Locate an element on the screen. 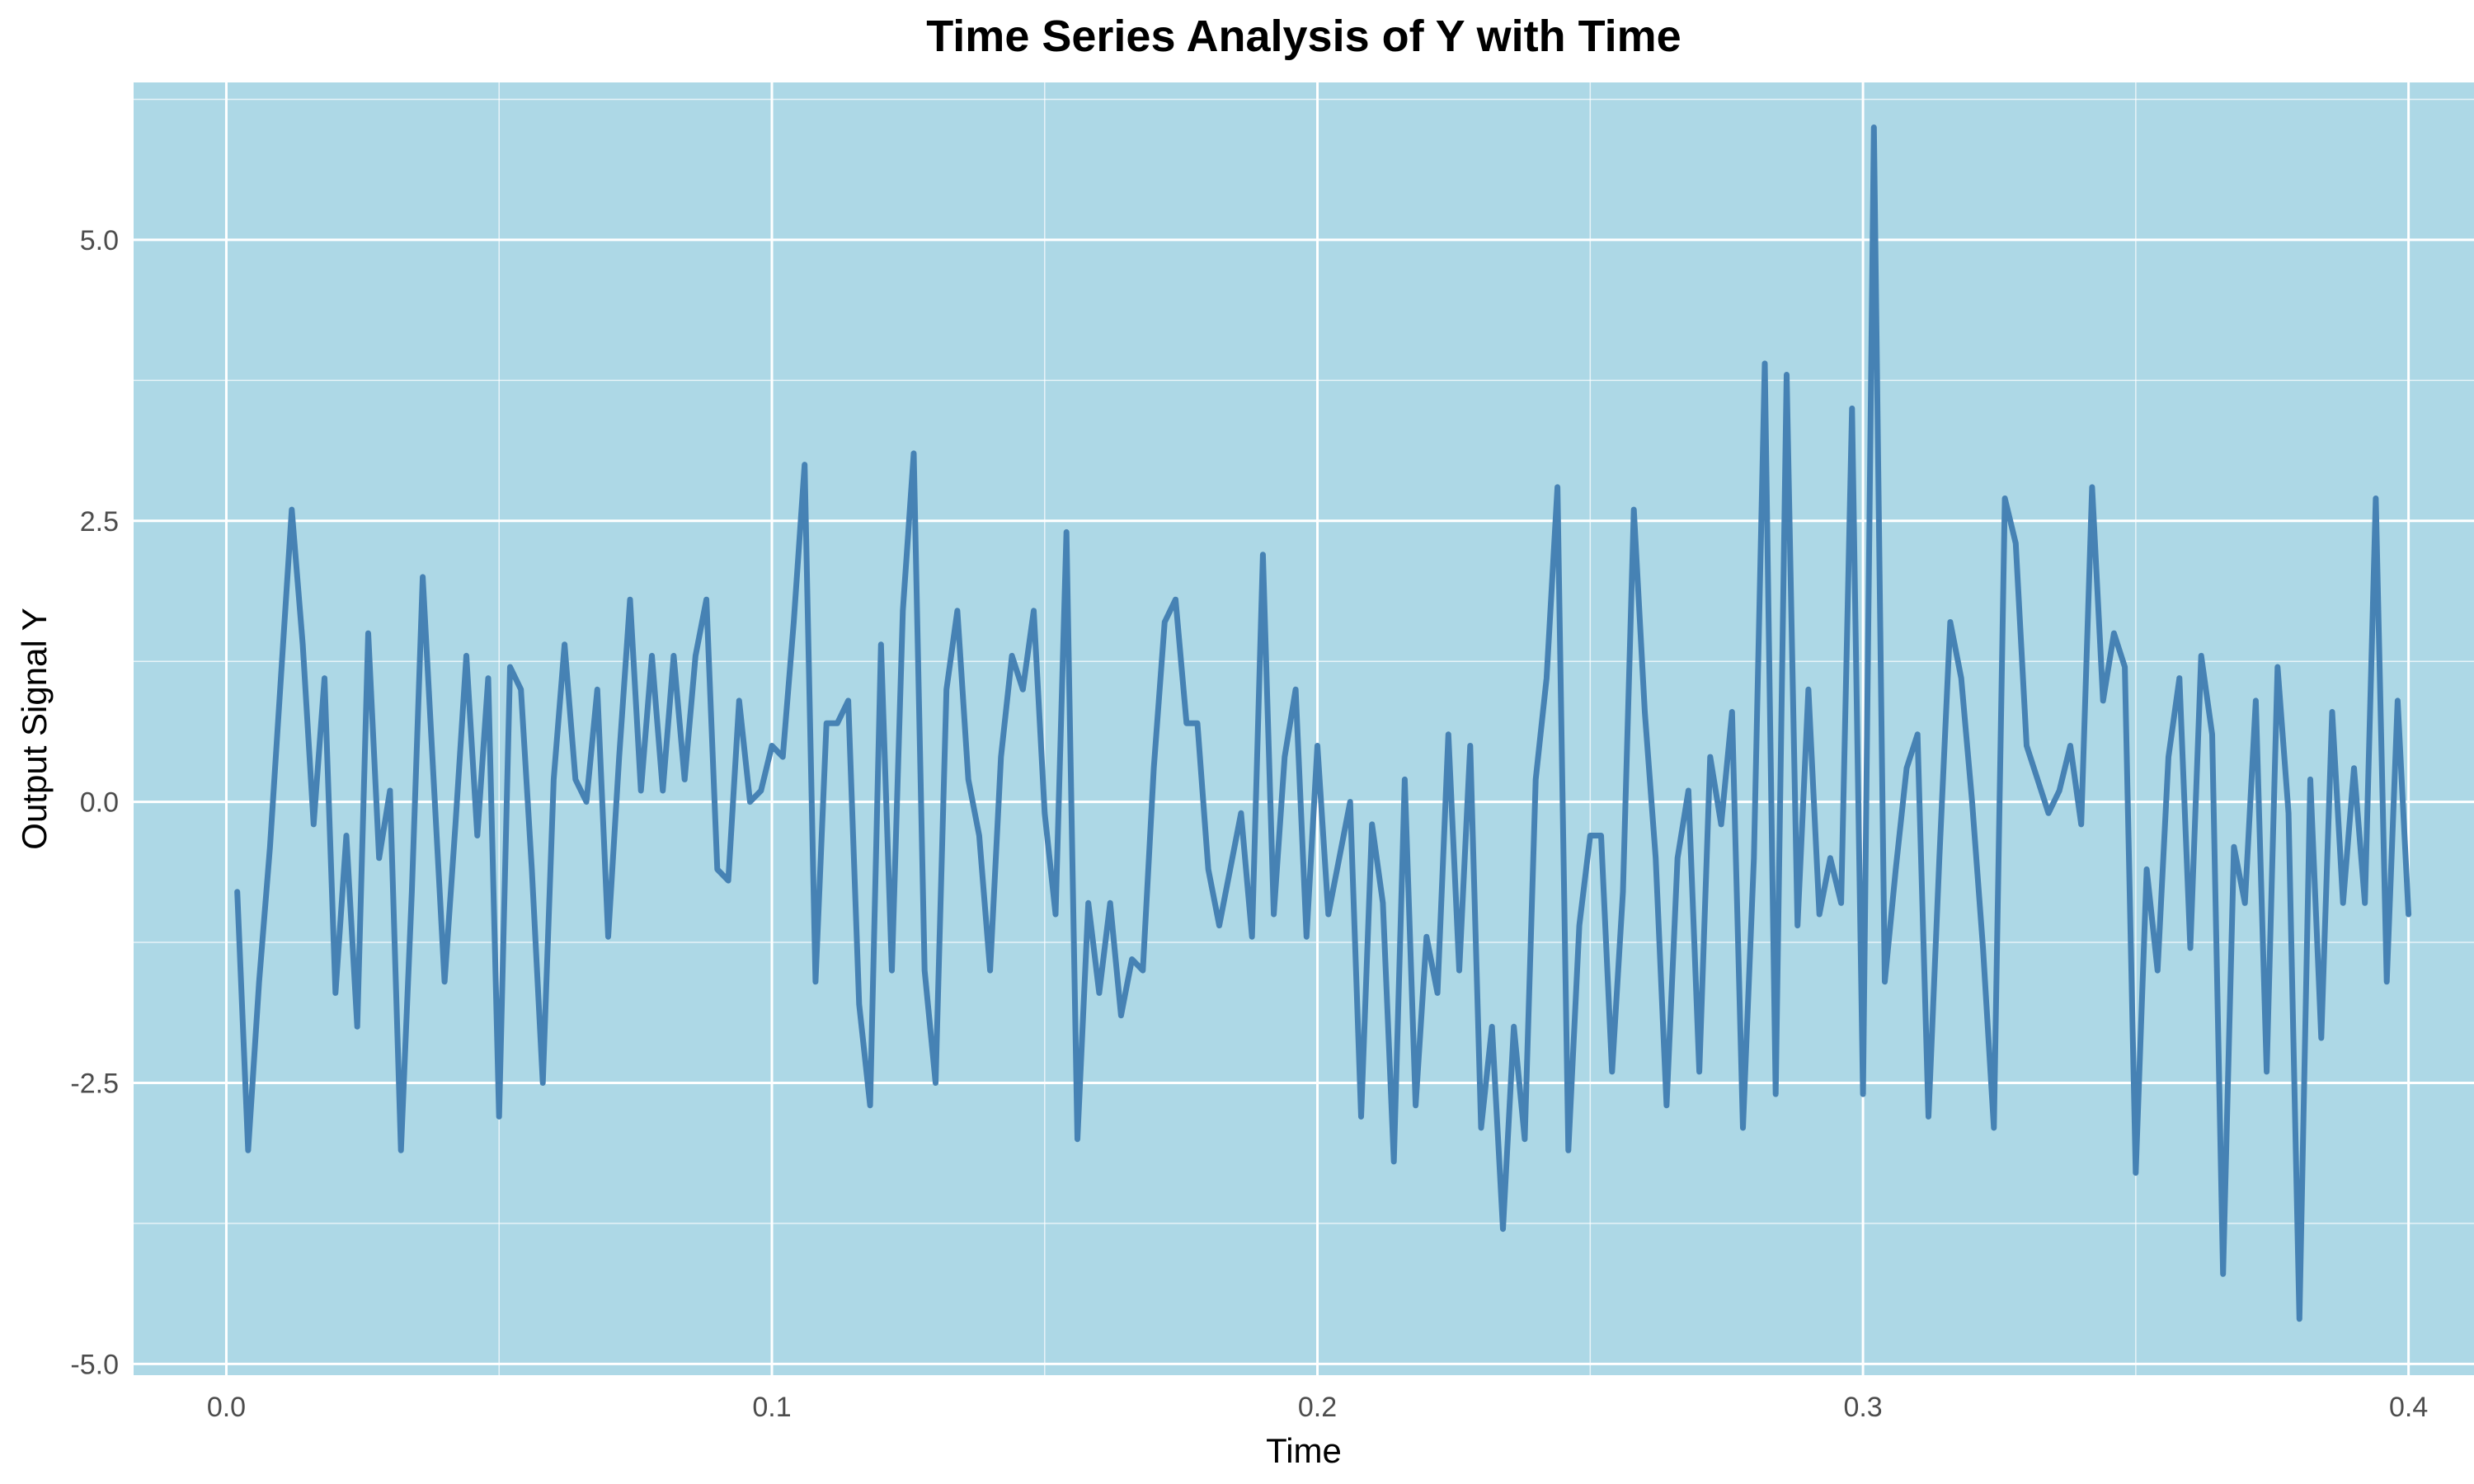  chart-title: Time Series Analysis of Y with Time is located at coordinates (1303, 36).